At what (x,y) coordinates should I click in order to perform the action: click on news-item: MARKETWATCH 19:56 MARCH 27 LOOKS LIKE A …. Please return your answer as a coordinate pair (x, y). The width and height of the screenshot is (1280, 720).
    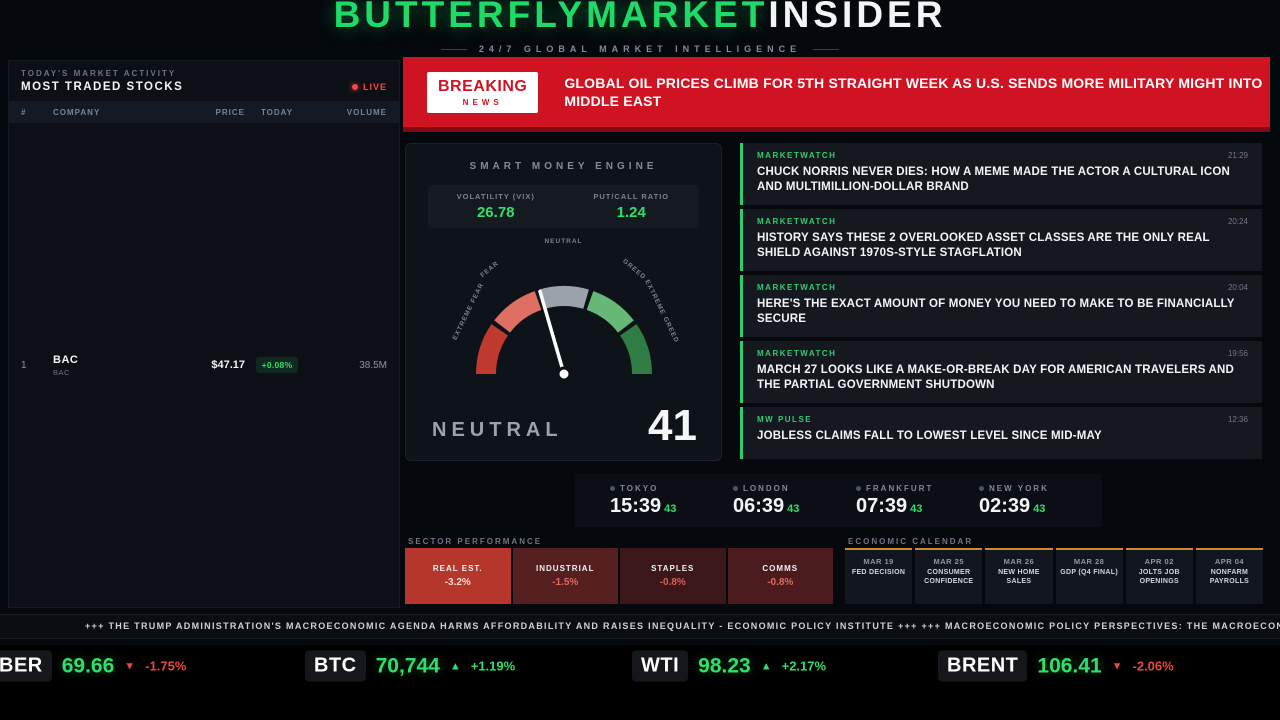
    Looking at the image, I should click on (1001, 372).